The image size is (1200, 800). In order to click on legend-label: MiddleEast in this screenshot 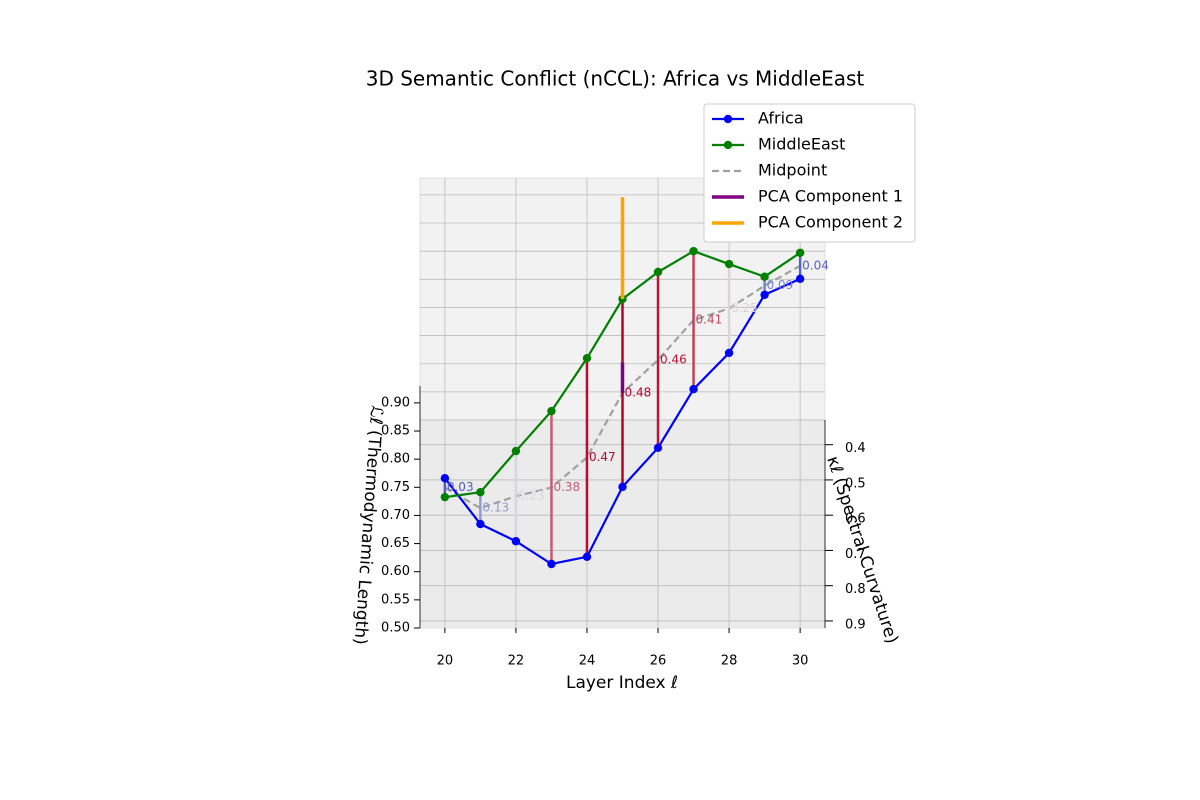, I will do `click(801, 144)`.